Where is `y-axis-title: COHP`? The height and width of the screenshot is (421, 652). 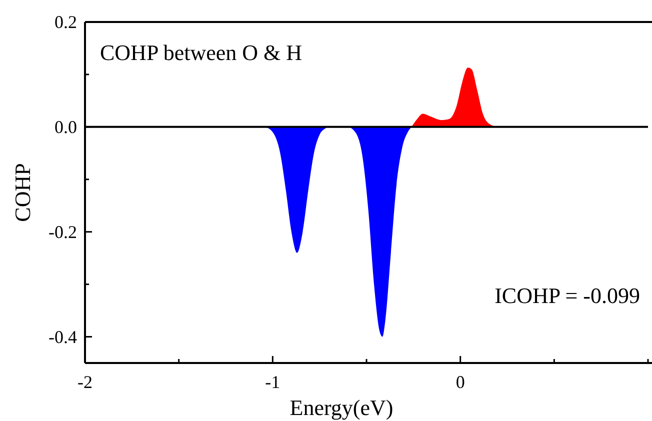
y-axis-title: COHP is located at coordinates (22, 192).